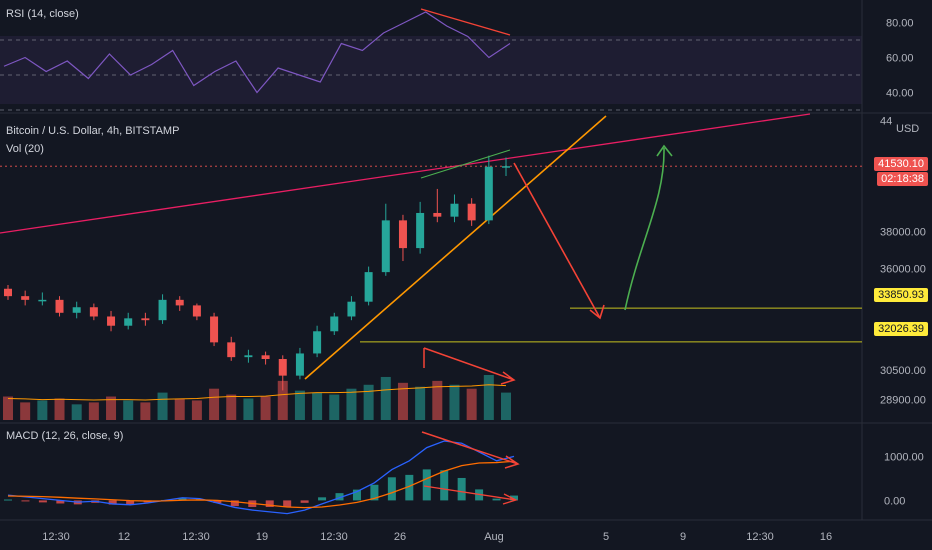  Describe the element at coordinates (261, 484) in the screenshot. I see `signal-line` at that location.